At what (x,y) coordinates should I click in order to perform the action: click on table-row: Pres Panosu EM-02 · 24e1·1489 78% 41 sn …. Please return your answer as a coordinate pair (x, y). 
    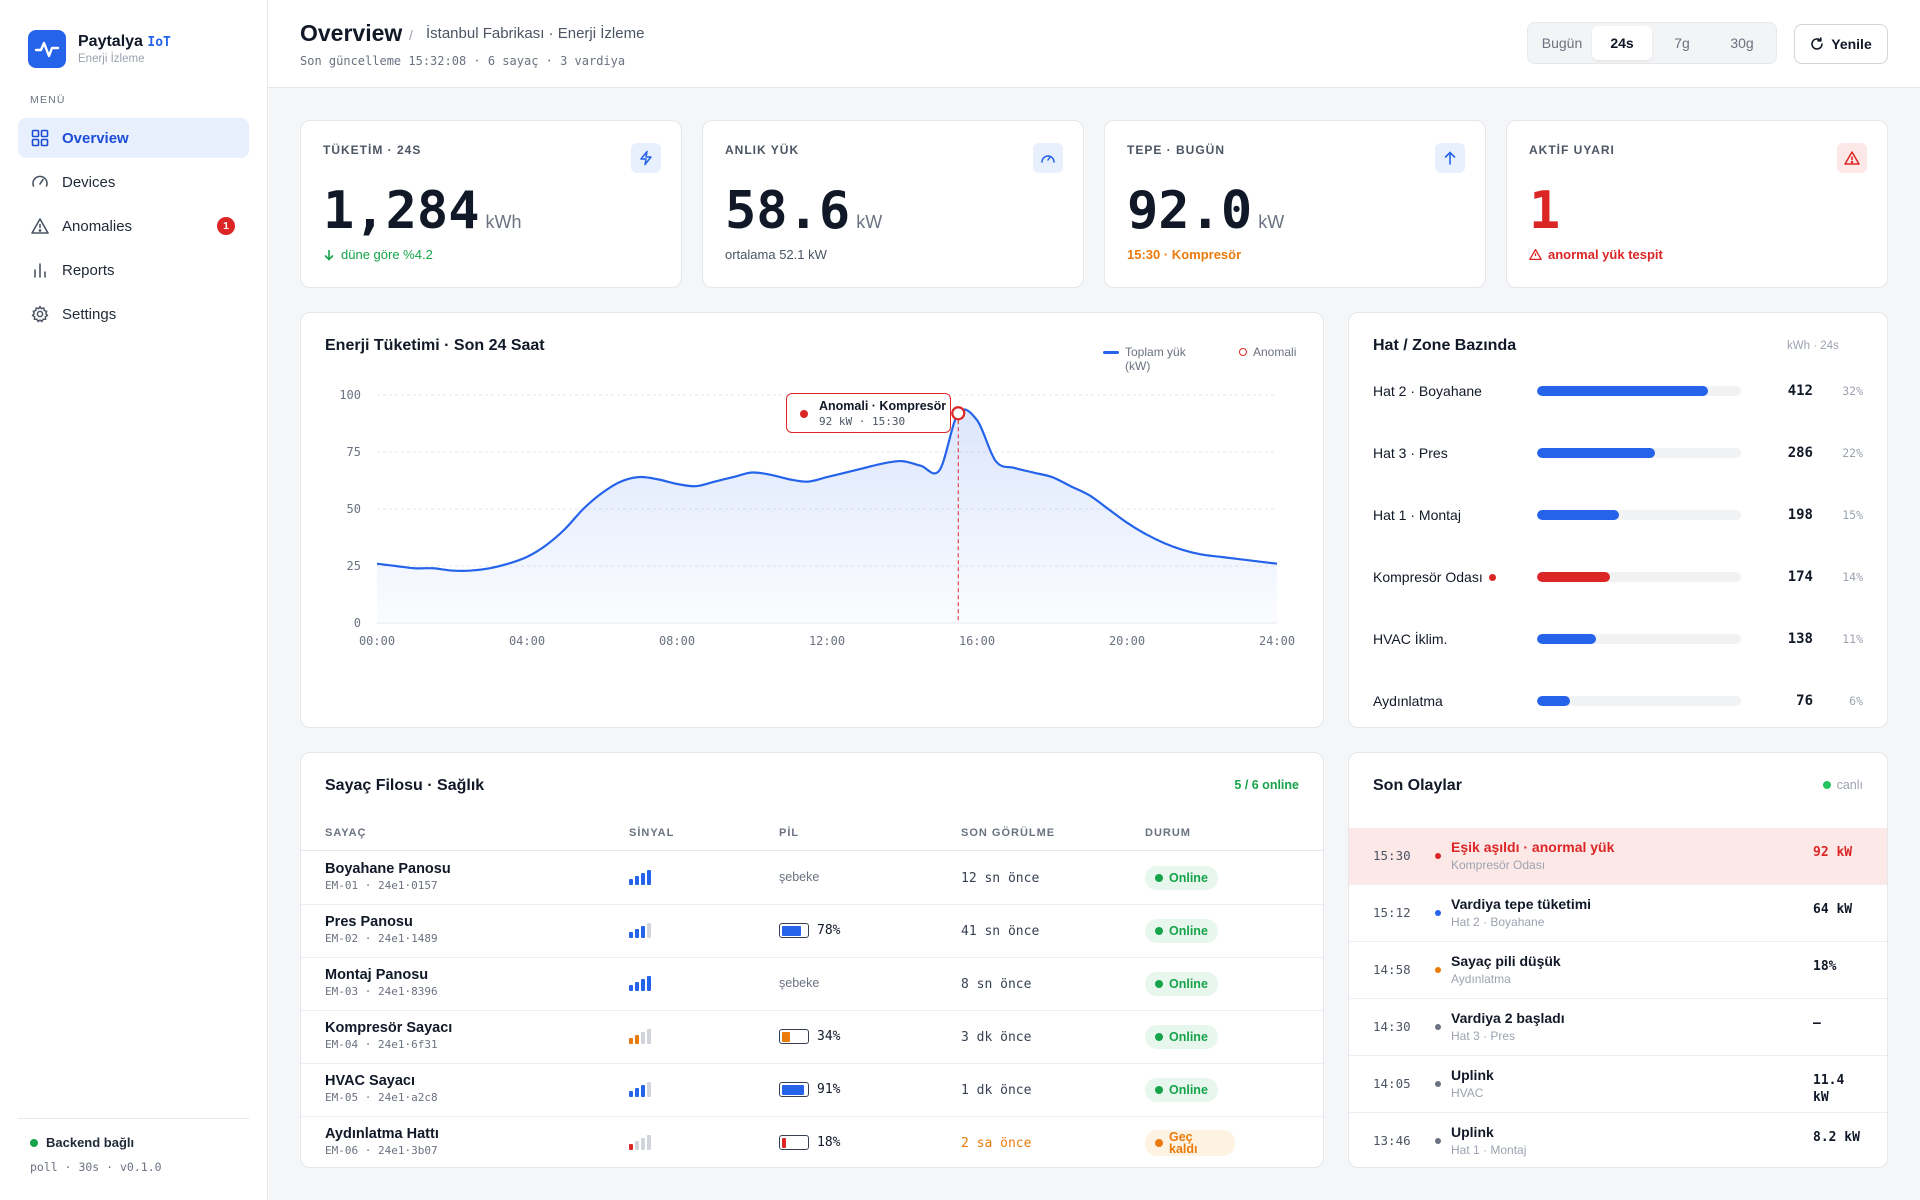
    Looking at the image, I should click on (812, 931).